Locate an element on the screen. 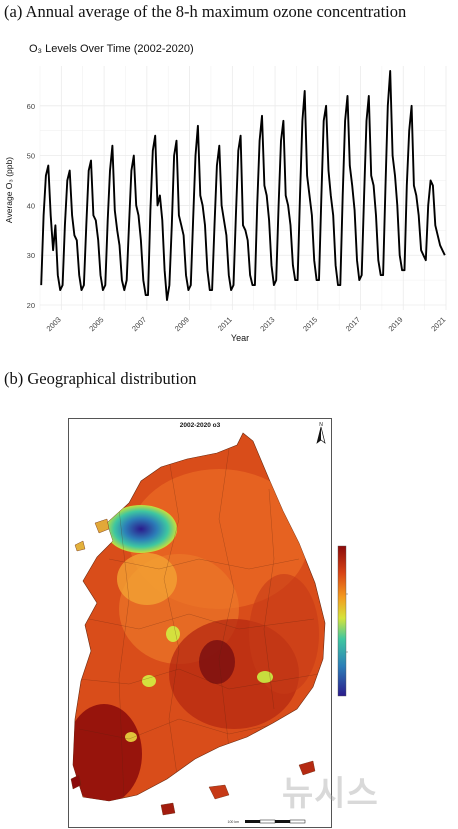 The height and width of the screenshot is (829, 458). scale-bar is located at coordinates (275, 821).